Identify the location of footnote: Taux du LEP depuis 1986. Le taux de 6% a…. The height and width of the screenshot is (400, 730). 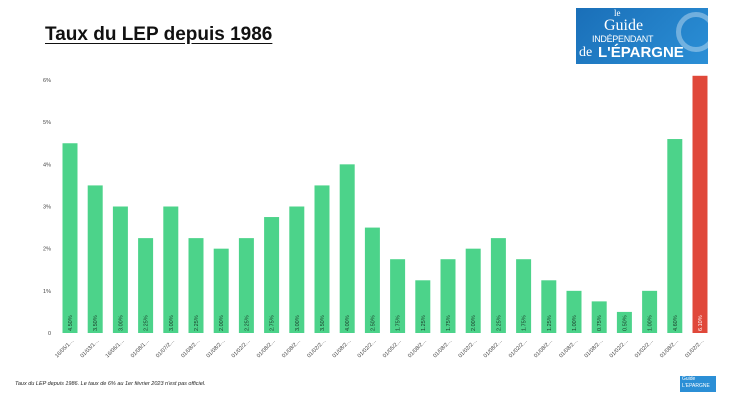
(110, 384).